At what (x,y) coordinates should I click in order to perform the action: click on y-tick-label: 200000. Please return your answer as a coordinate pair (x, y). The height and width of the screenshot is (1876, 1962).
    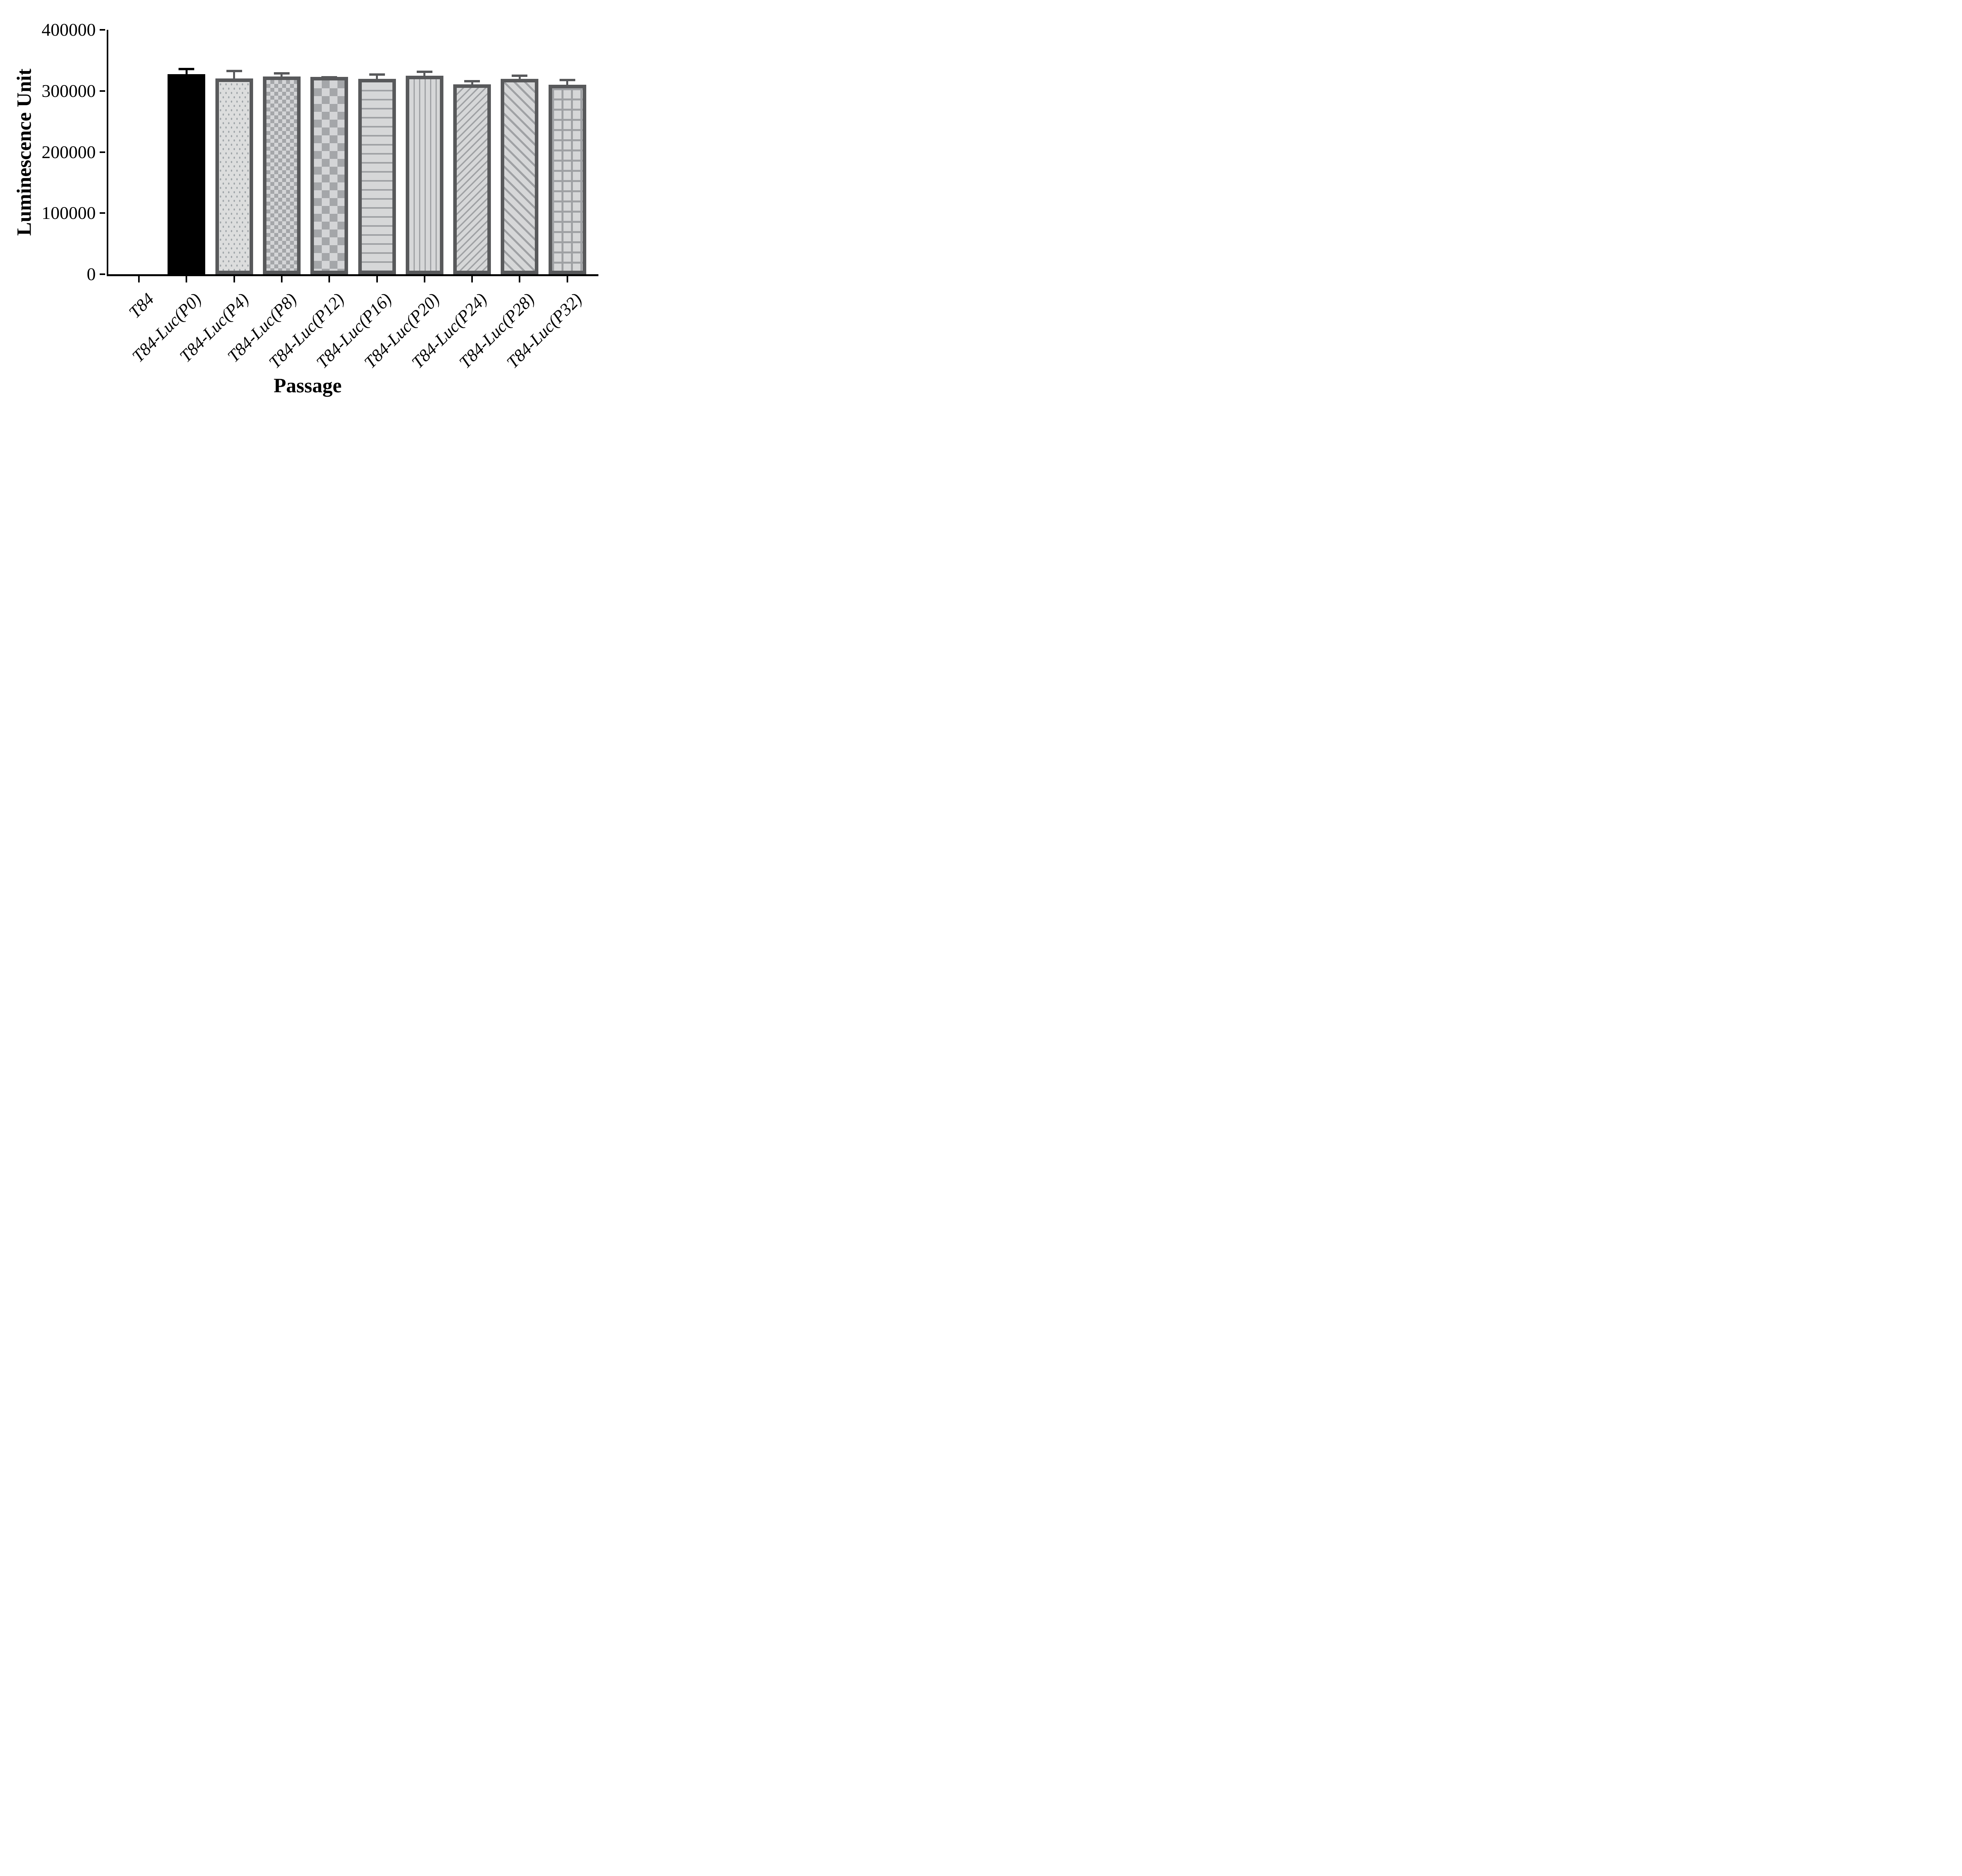
    Looking at the image, I should click on (69, 152).